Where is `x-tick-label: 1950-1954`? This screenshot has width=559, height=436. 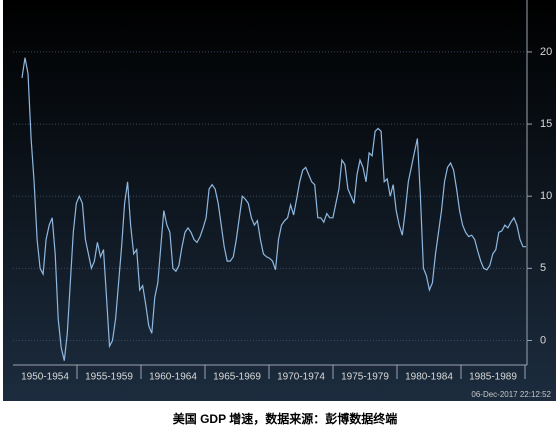
x-tick-label: 1950-1954 is located at coordinates (45, 377).